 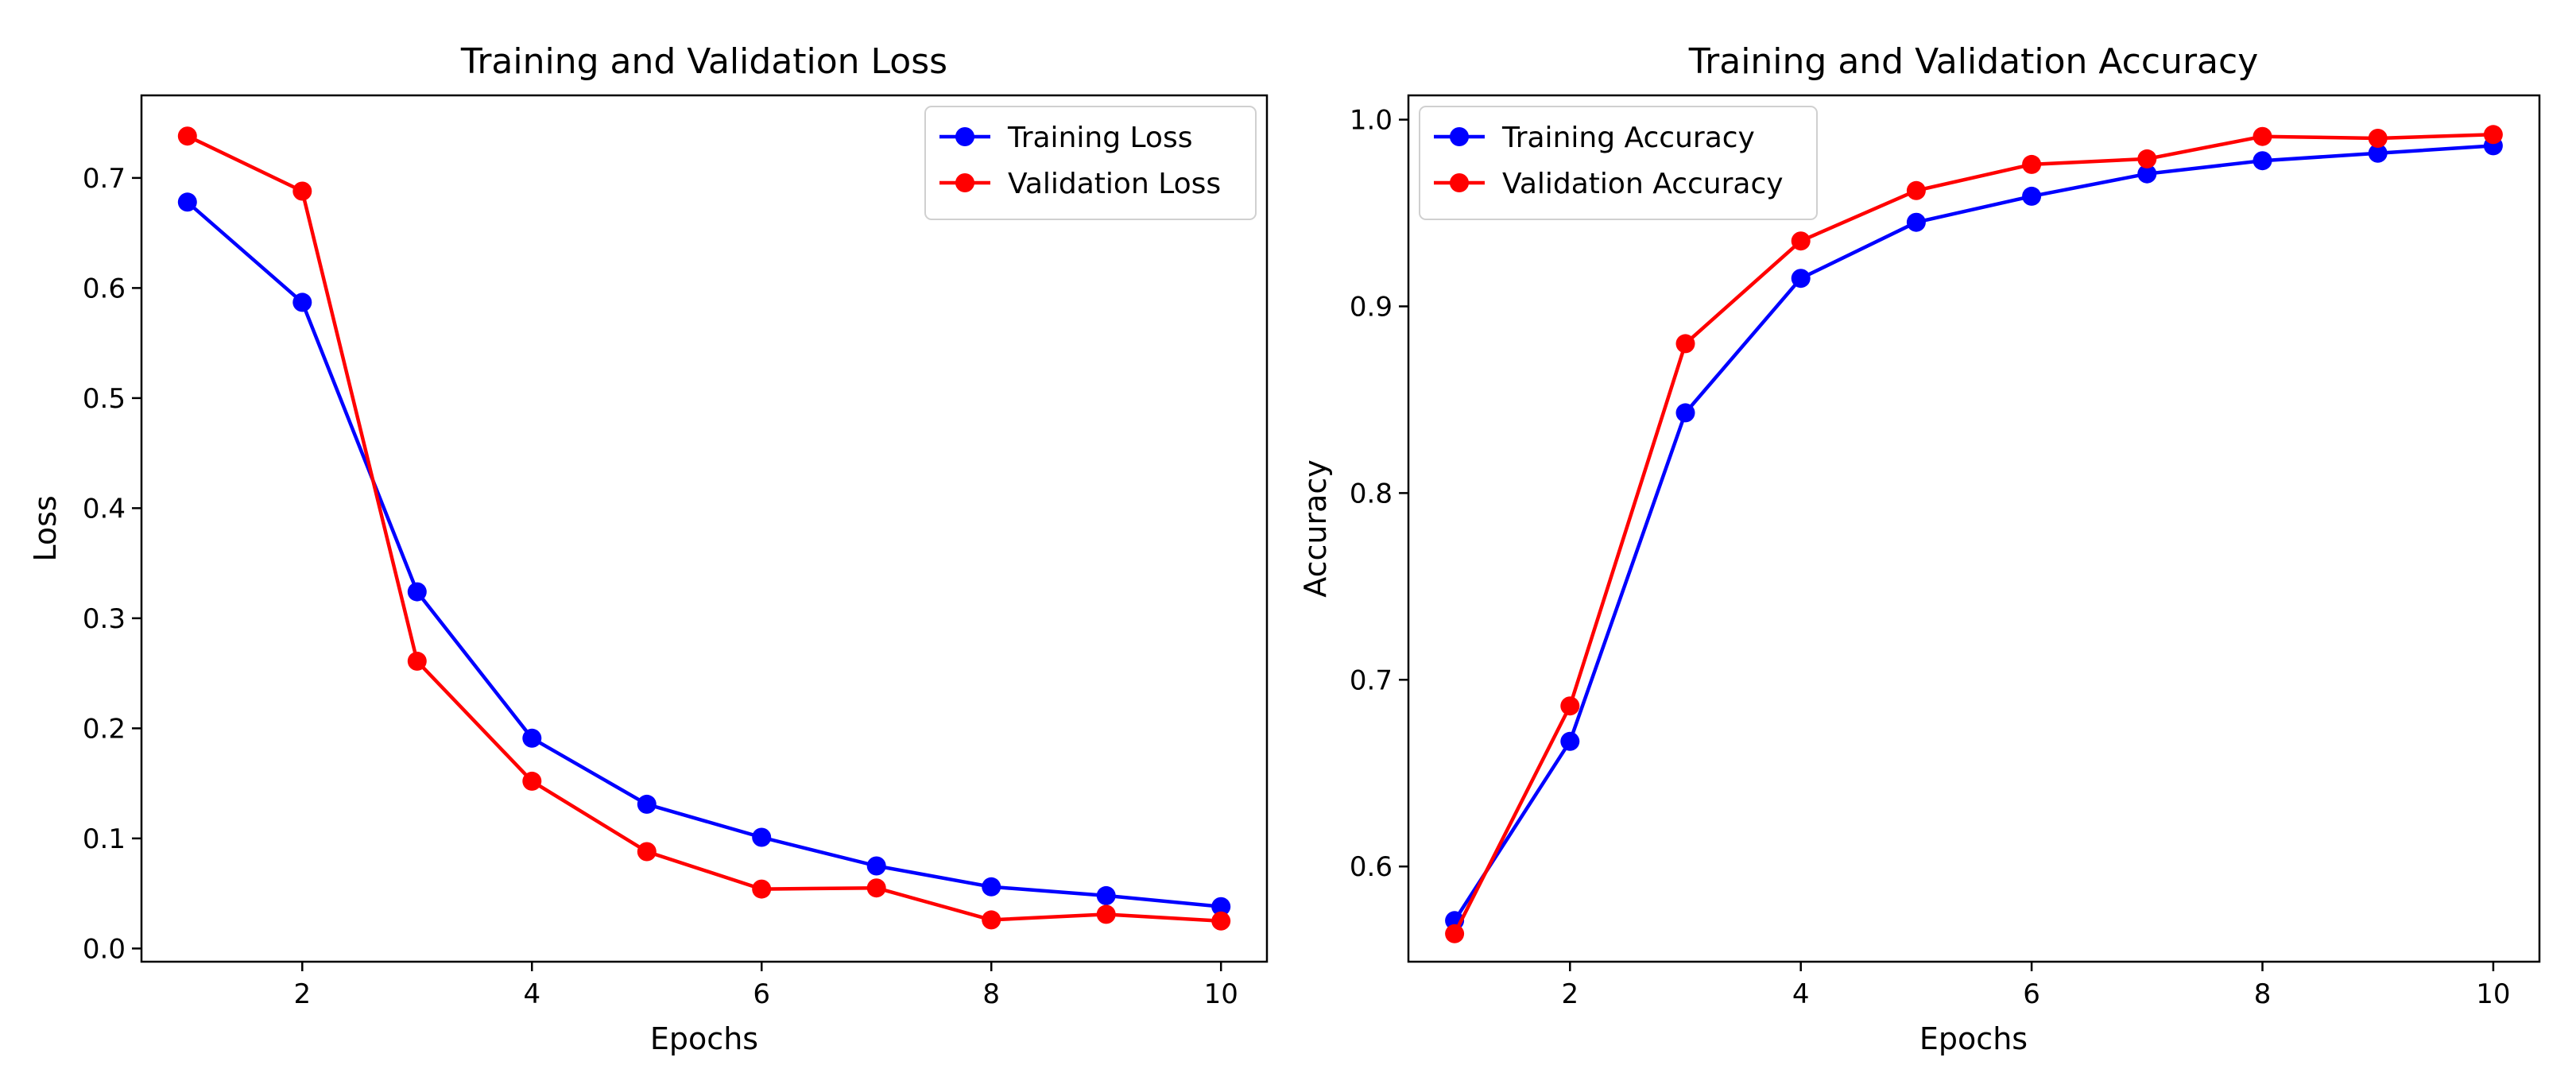 What do you see at coordinates (703, 61) in the screenshot?
I see `chart-title: Training and Validation Loss` at bounding box center [703, 61].